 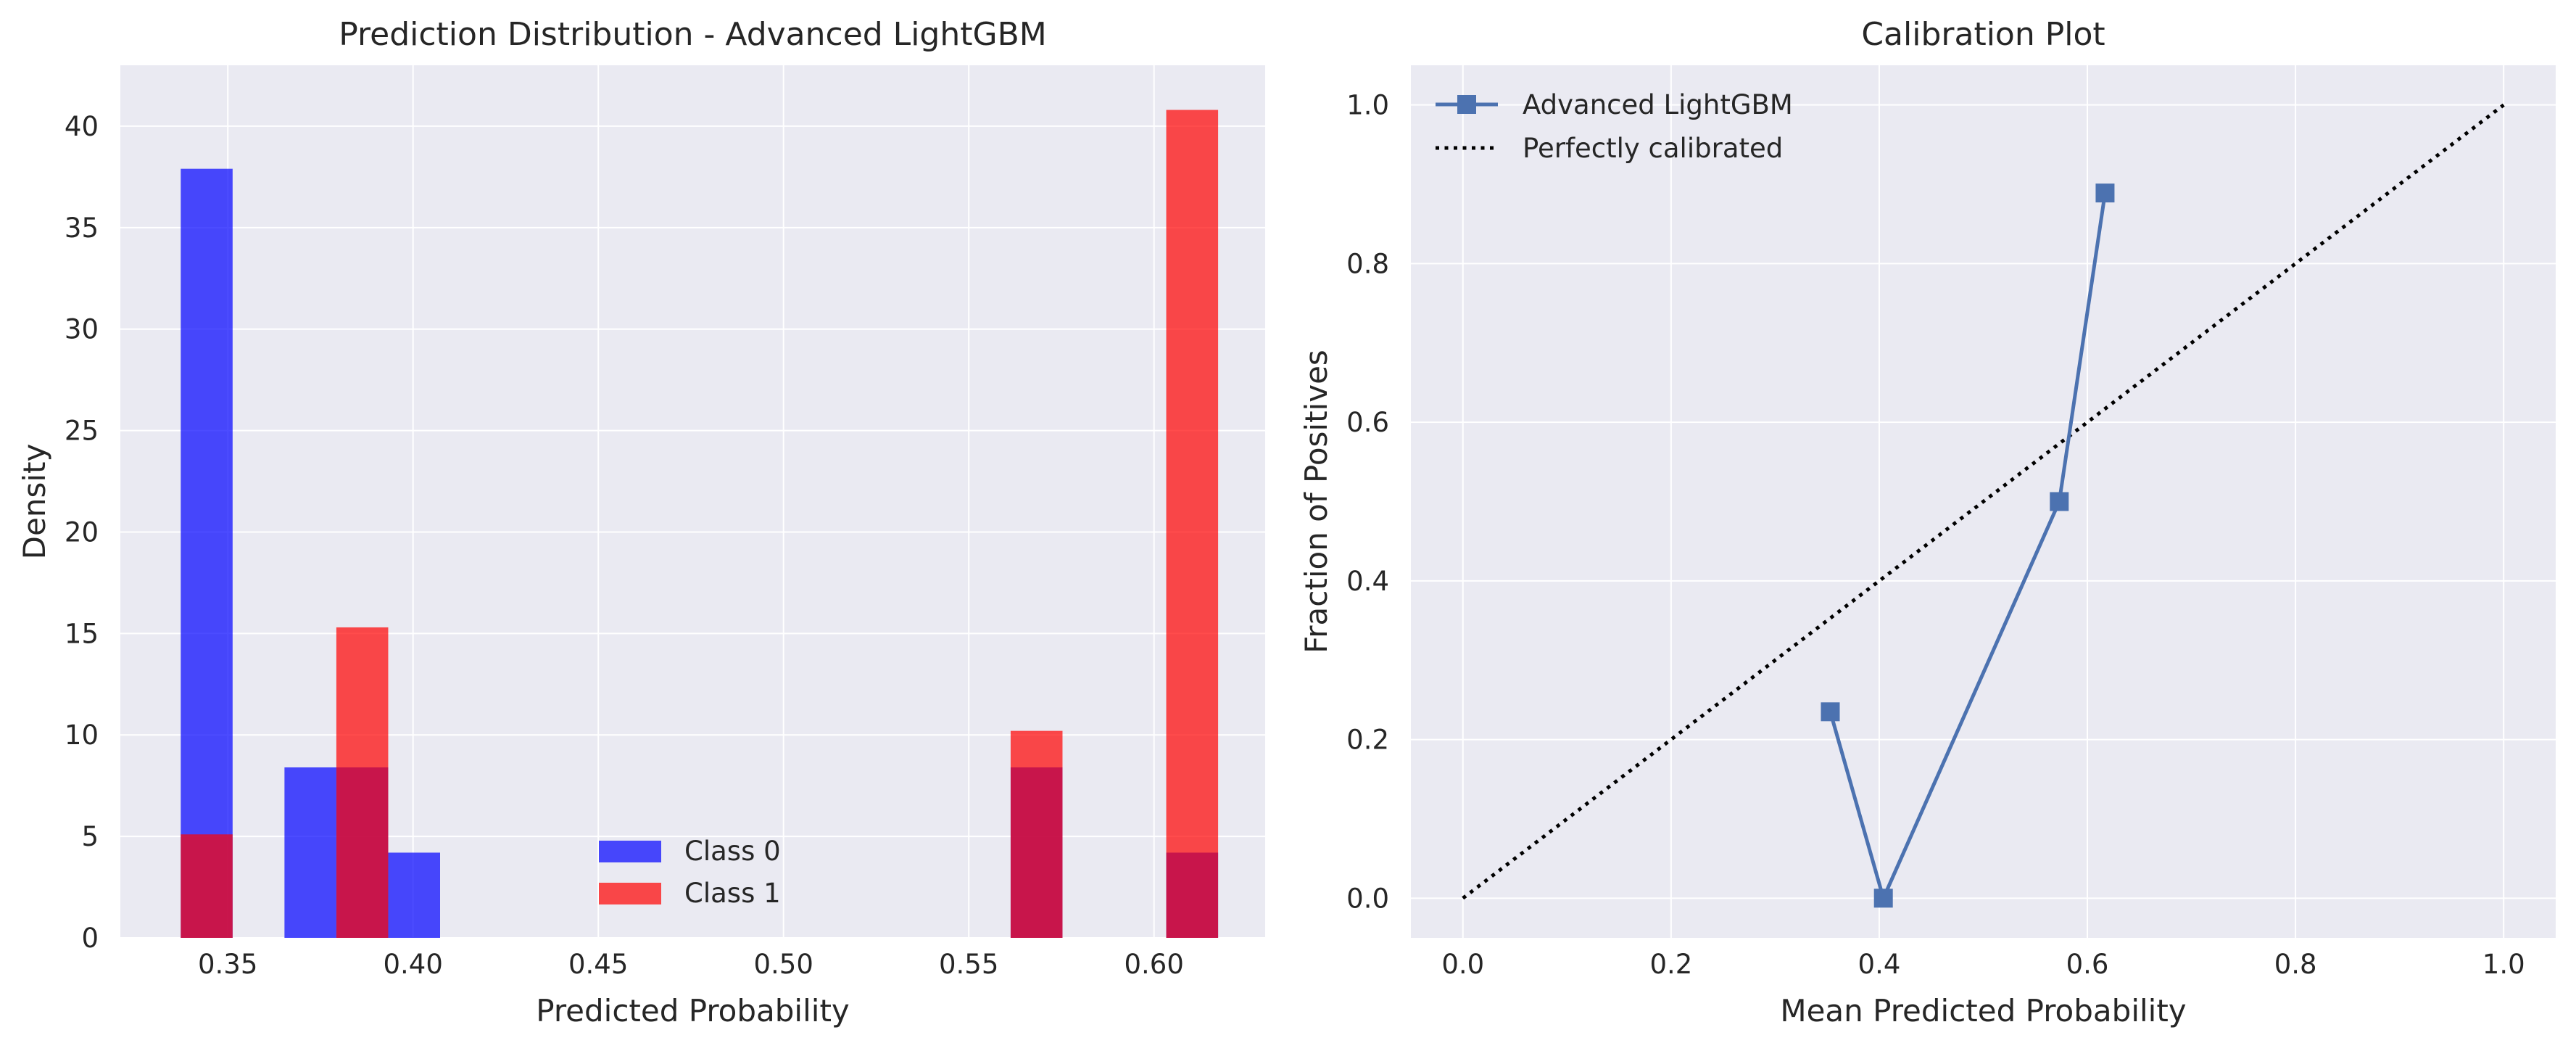 What do you see at coordinates (1653, 148) in the screenshot?
I see `legend-label-perfectly-calibrated: Perfectly calibrated` at bounding box center [1653, 148].